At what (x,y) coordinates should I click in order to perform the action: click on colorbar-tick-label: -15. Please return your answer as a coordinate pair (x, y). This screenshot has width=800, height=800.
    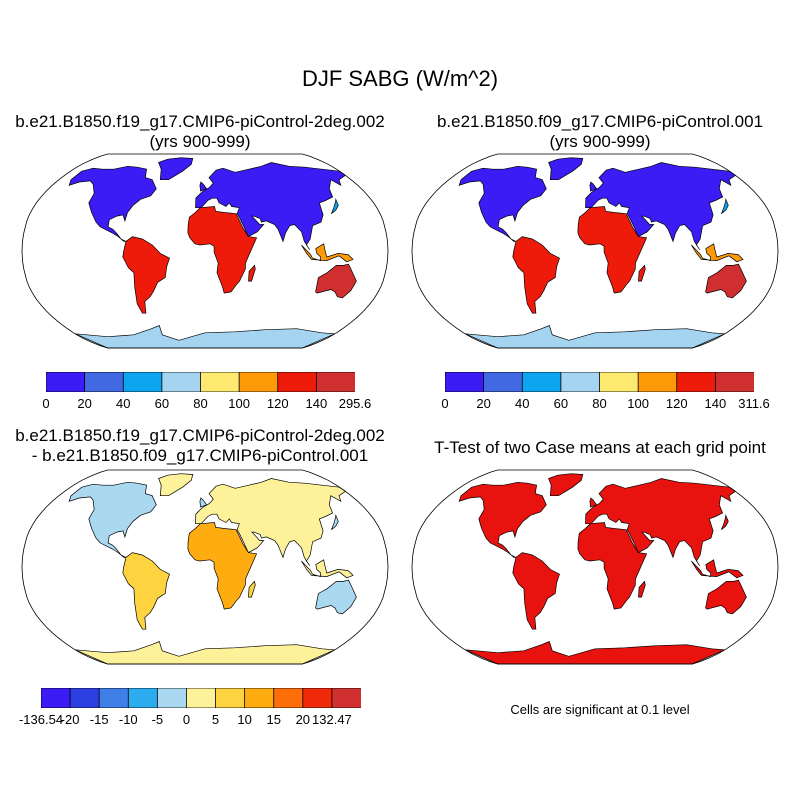
    Looking at the image, I should click on (99, 719).